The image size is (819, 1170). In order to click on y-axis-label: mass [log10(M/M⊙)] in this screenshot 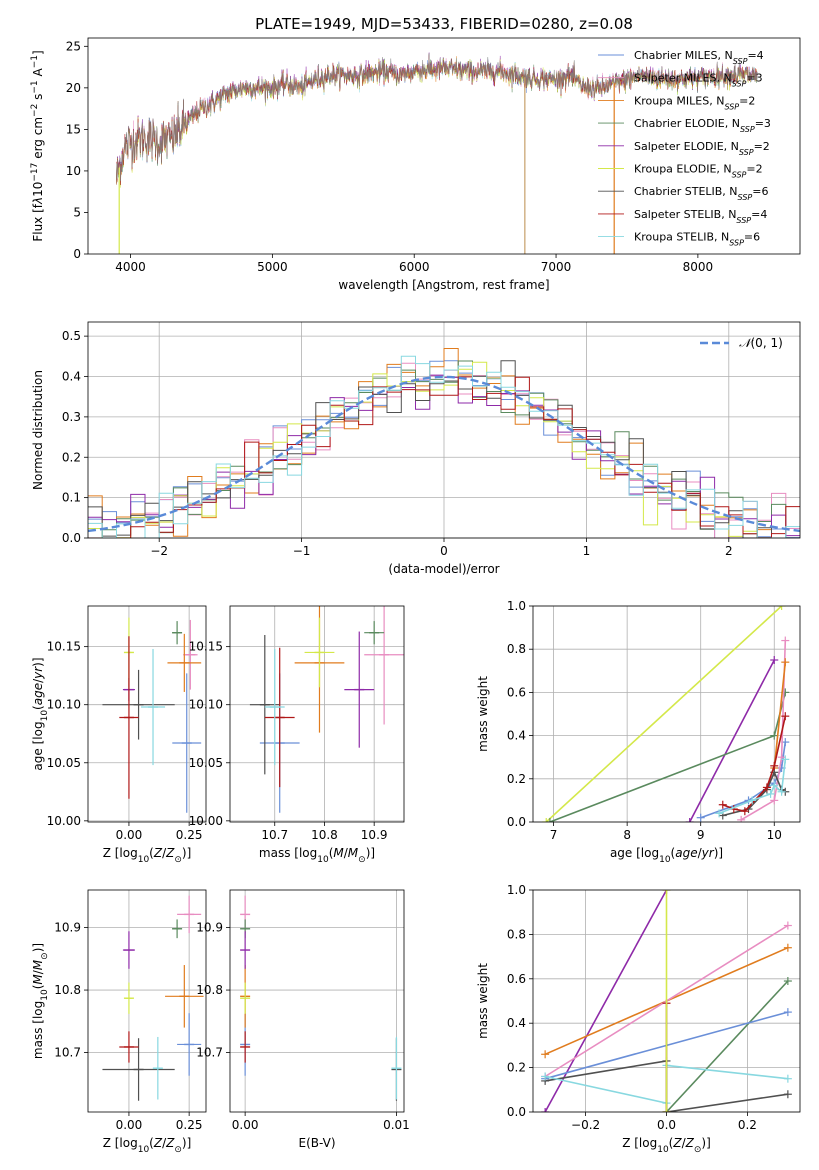, I will do `click(40, 1001)`.